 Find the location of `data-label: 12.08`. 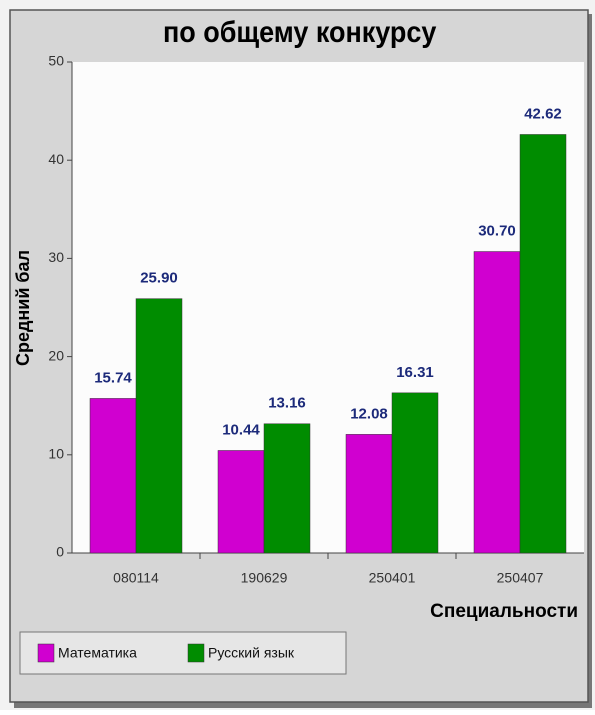

data-label: 12.08 is located at coordinates (369, 413).